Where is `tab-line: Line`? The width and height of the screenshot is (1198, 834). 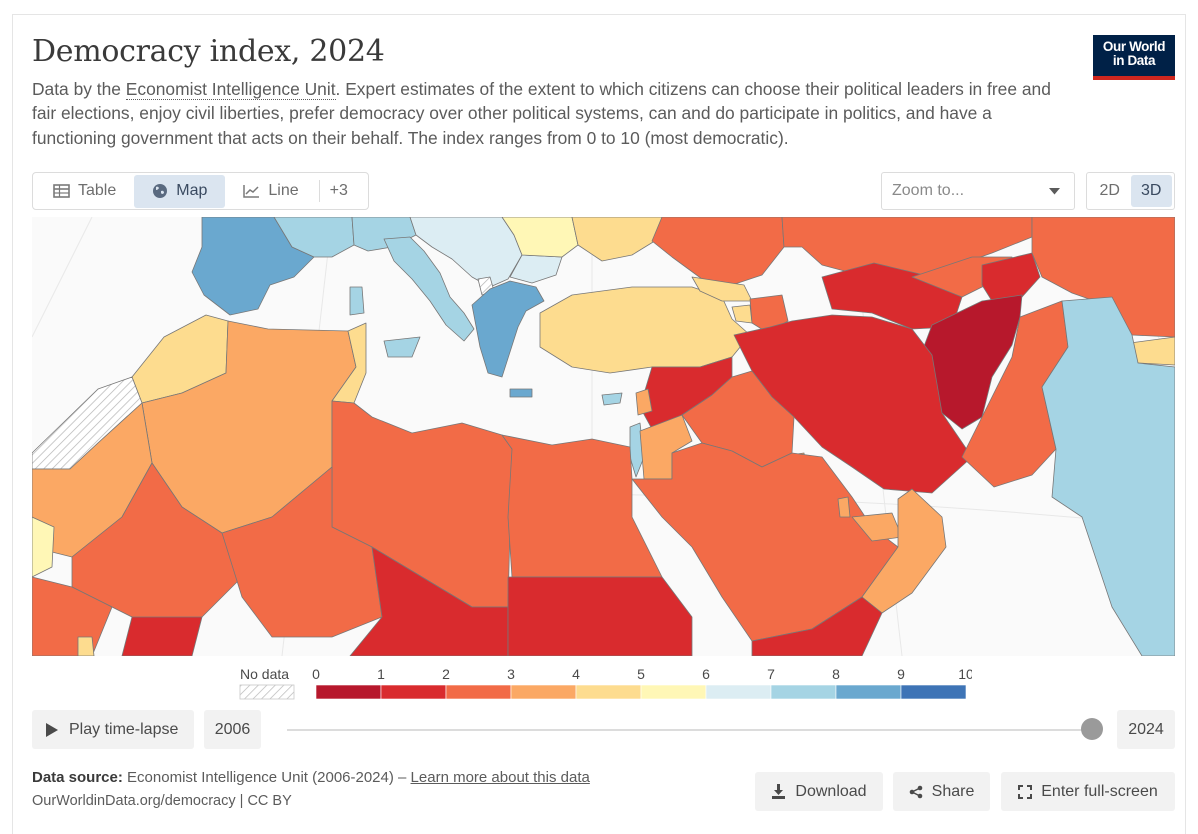 tab-line: Line is located at coordinates (270, 191).